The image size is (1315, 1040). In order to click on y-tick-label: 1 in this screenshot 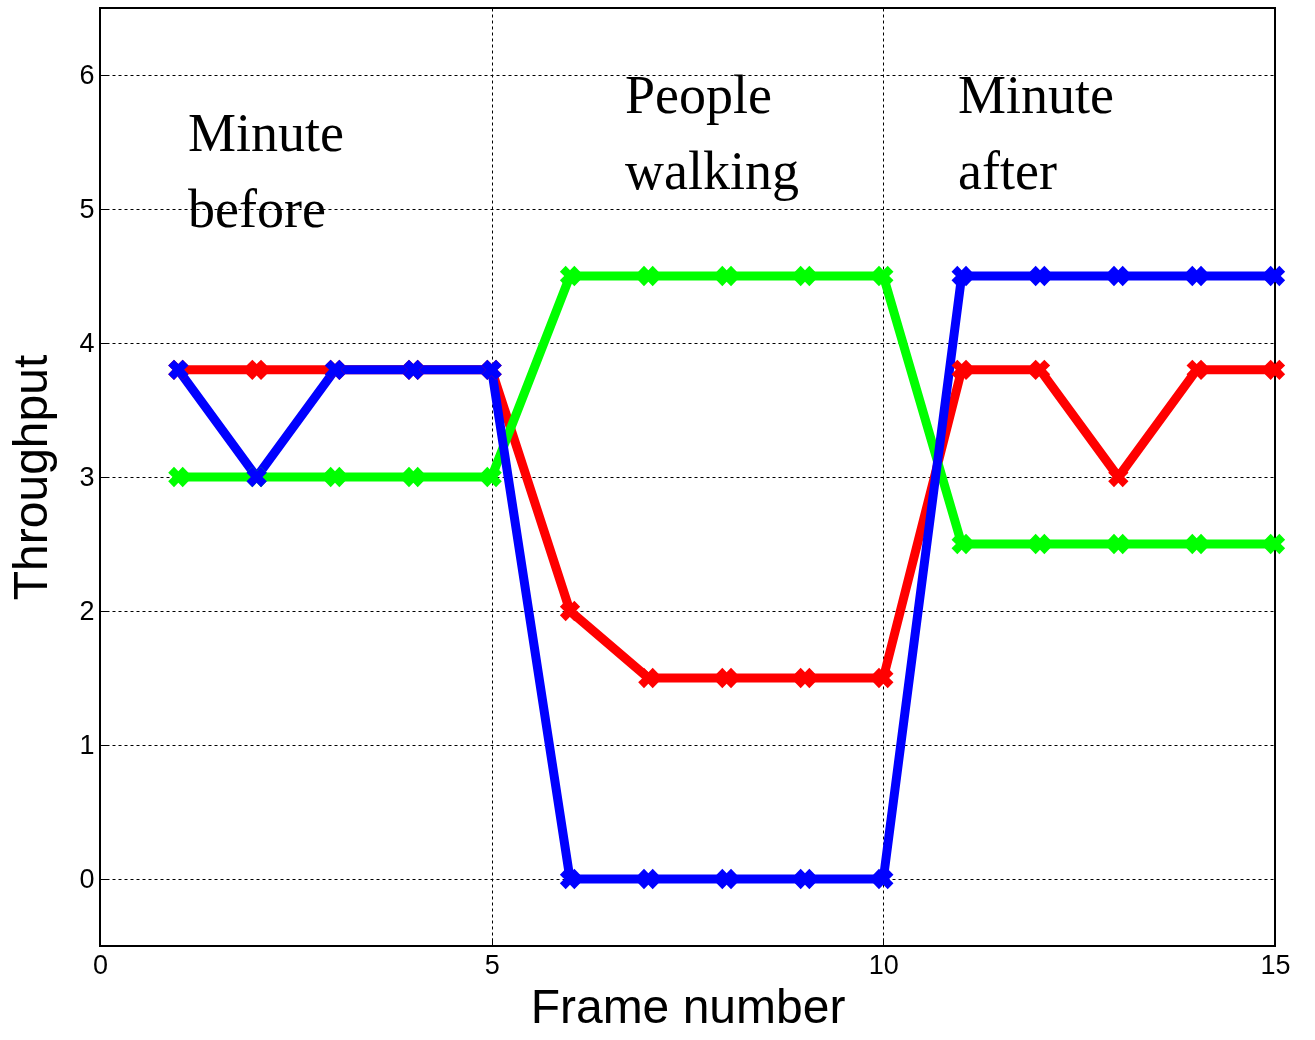, I will do `click(87, 744)`.